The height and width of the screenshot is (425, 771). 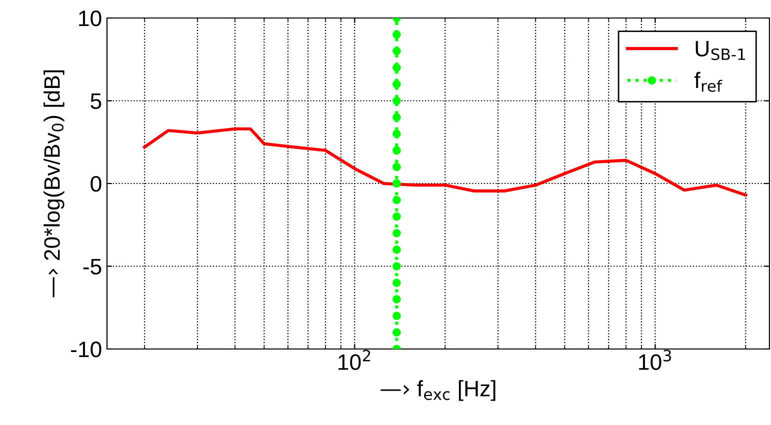 I want to click on y-tick-label: -5, so click(x=92, y=267).